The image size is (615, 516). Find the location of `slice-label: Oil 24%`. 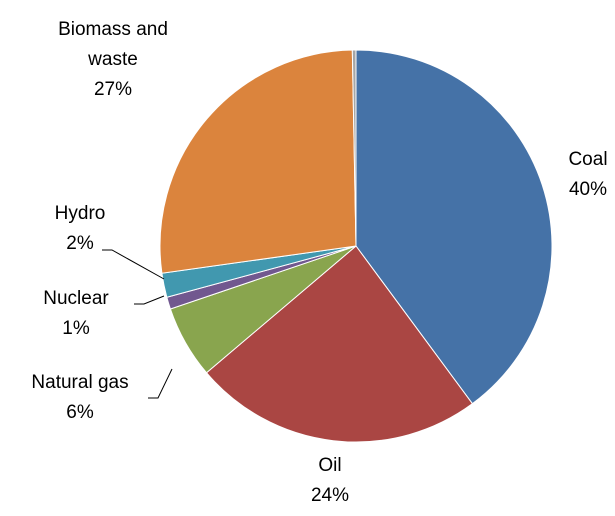

slice-label: Oil 24% is located at coordinates (330, 481).